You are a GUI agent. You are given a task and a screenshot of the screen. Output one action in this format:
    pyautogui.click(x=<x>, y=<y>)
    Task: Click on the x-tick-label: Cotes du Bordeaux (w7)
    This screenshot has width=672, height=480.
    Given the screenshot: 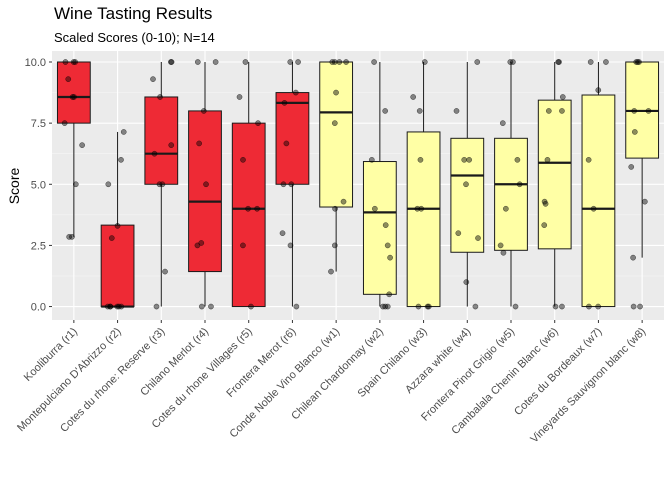 What is the action you would take?
    pyautogui.click(x=558, y=372)
    